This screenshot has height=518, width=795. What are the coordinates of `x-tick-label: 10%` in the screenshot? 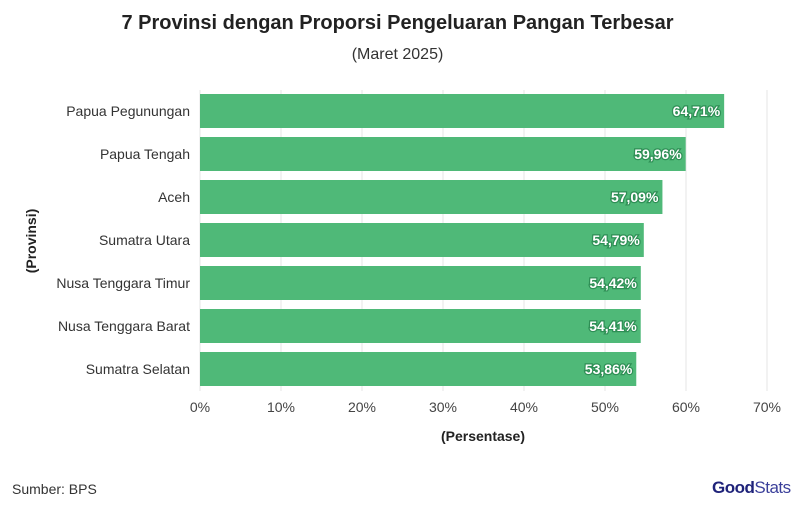 It's located at (281, 407).